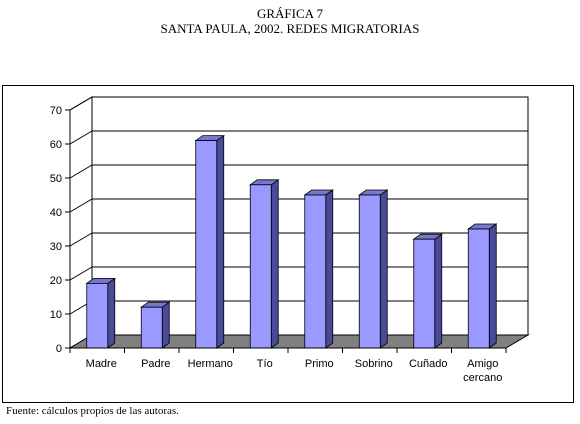  I want to click on y-tick-label: 50, so click(56, 179).